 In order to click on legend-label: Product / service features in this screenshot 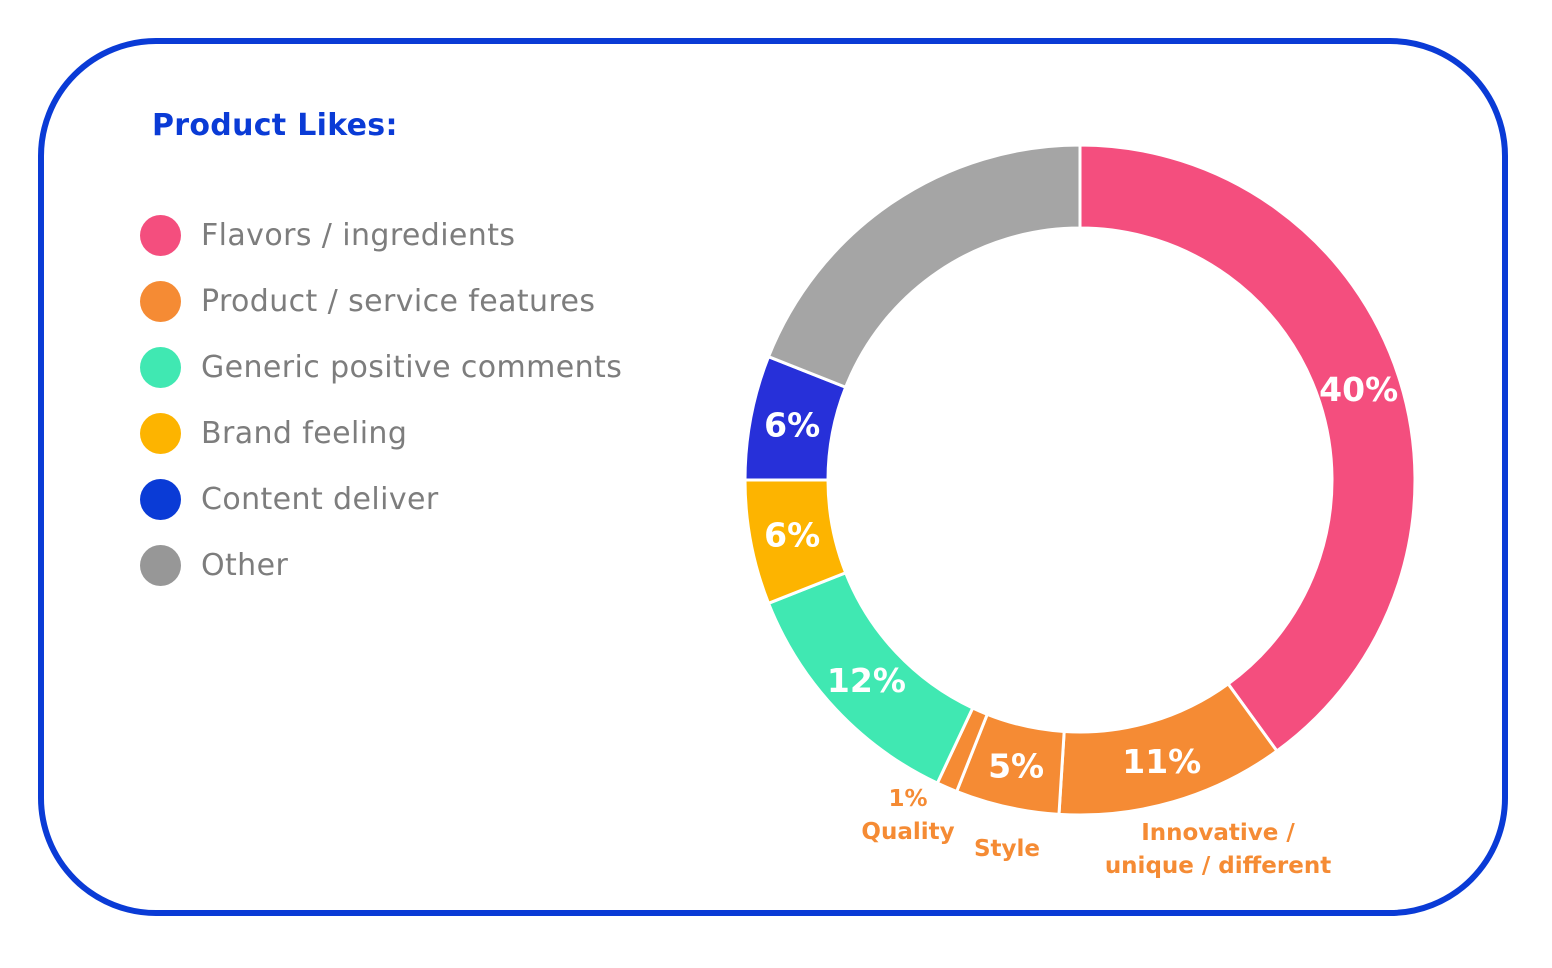, I will do `click(398, 301)`.